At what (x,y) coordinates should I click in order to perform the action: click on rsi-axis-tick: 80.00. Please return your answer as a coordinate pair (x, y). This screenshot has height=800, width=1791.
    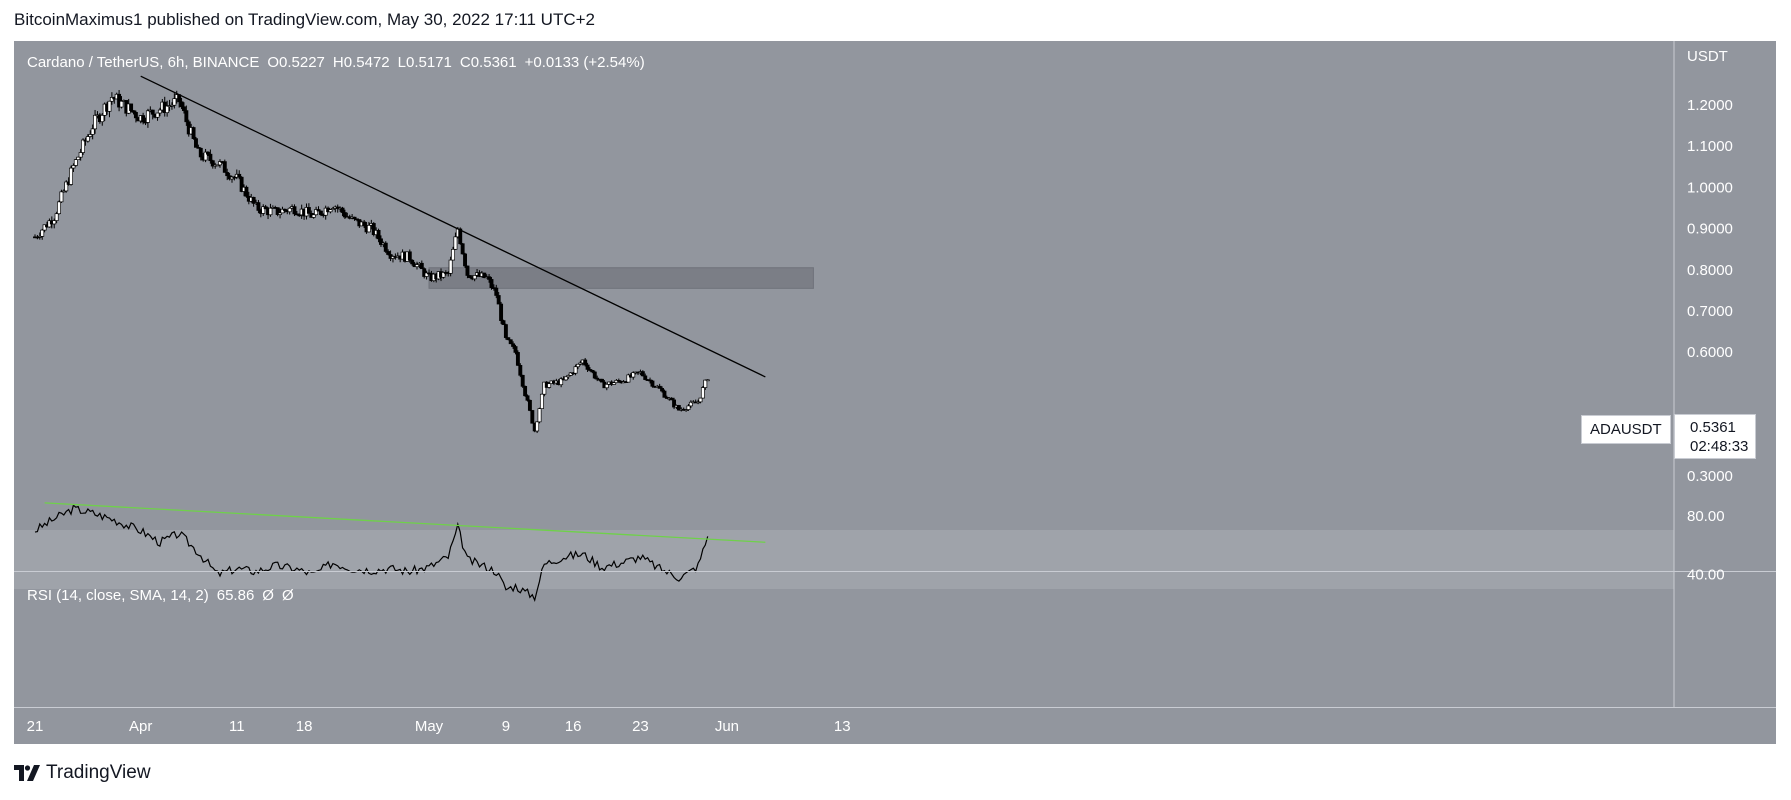
    Looking at the image, I should click on (1706, 516).